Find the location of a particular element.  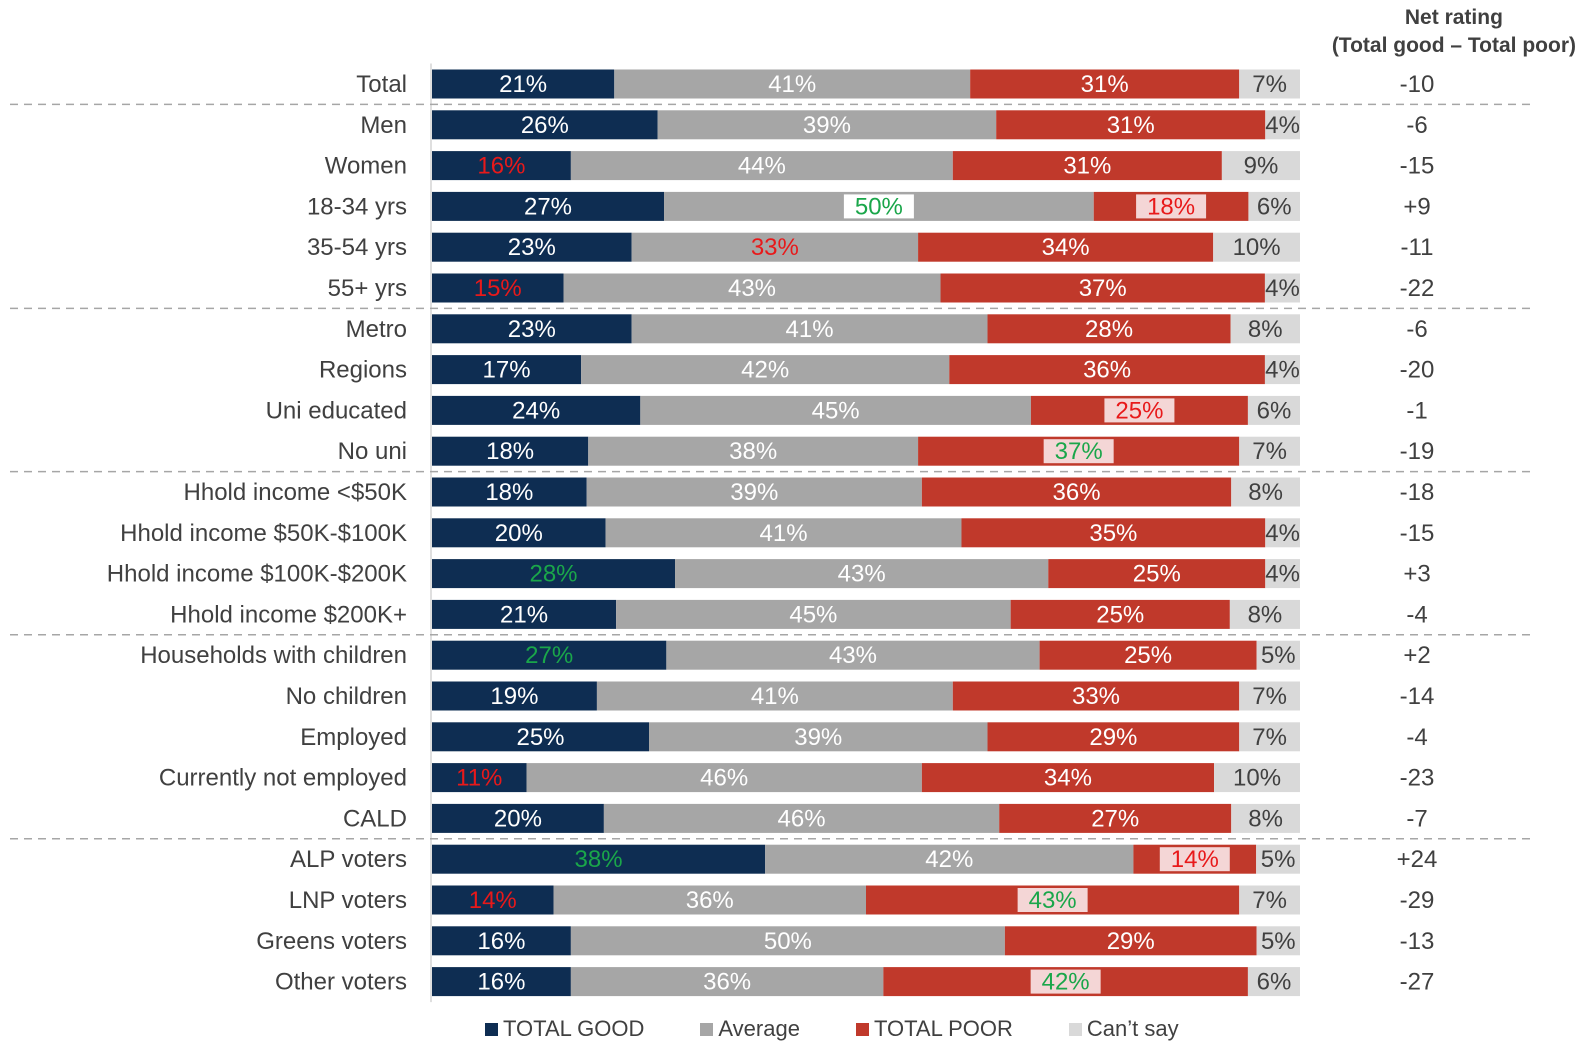

bar-row: No children 19% 41% 33% 7% -14 is located at coordinates (860, 696).